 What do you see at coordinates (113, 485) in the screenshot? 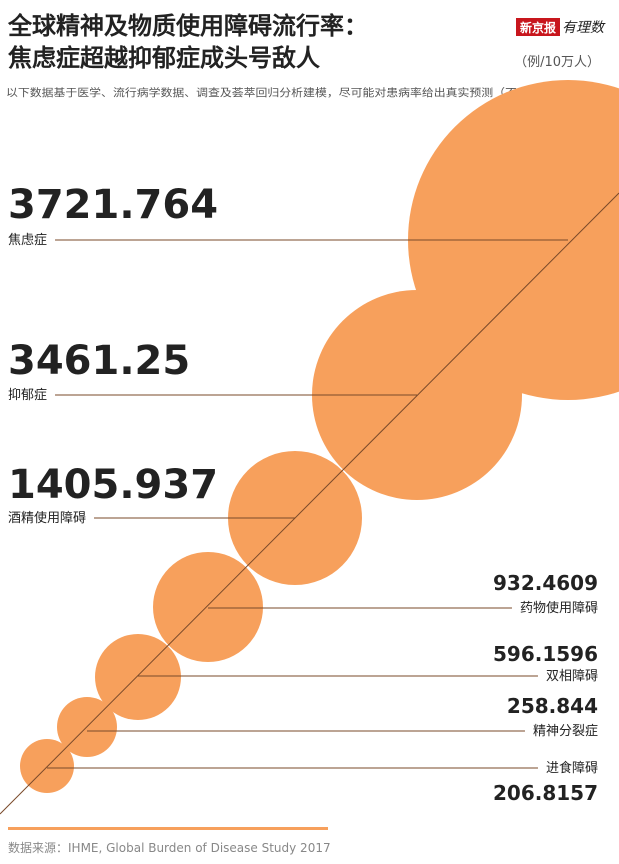
I see `value-label: 1405.937` at bounding box center [113, 485].